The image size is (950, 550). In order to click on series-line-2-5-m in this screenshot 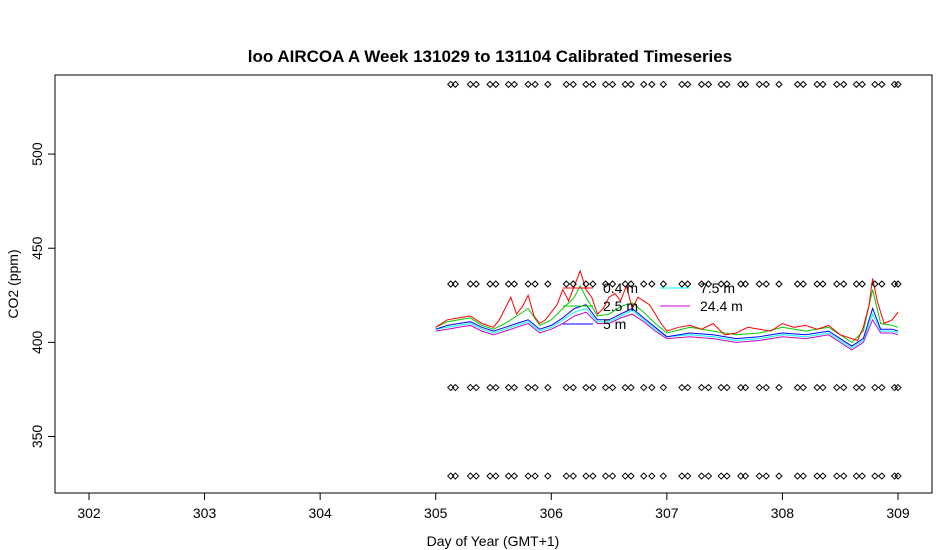, I will do `click(667, 314)`.